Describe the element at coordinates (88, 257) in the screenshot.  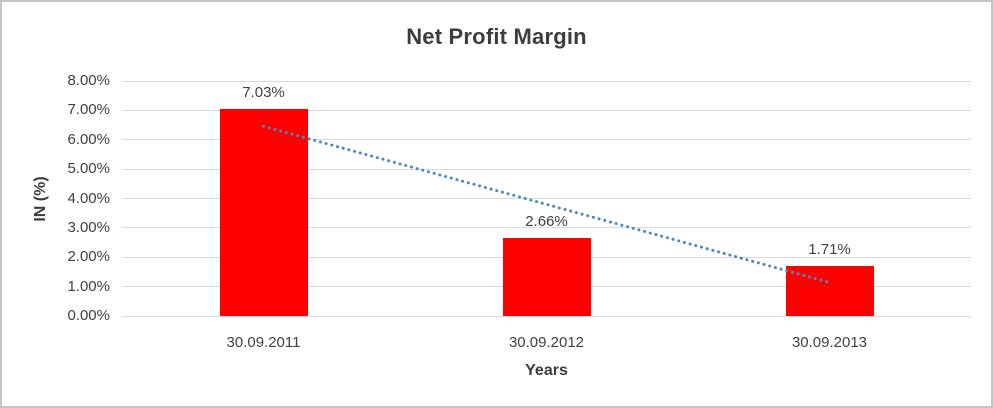
I see `y-tick-label: 2.00%` at that location.